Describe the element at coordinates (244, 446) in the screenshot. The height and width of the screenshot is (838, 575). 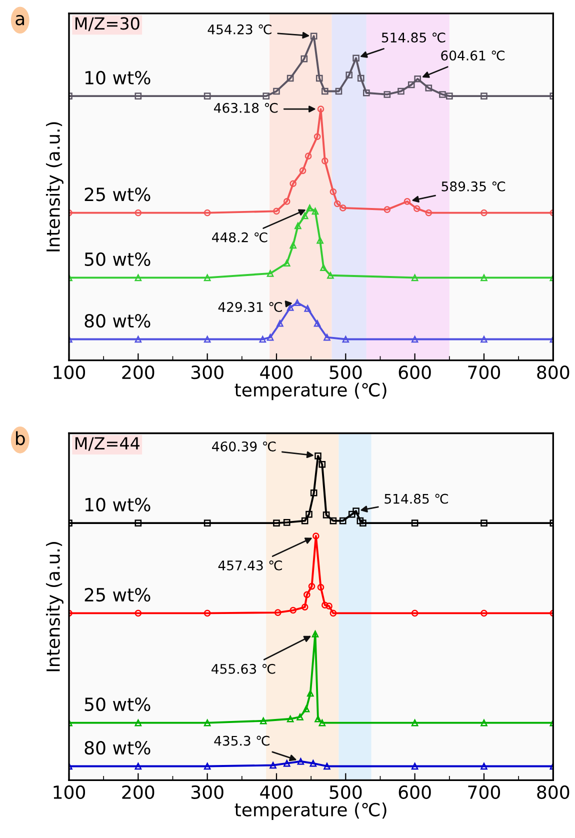
I see `annotation: 460.39 ℃` at that location.